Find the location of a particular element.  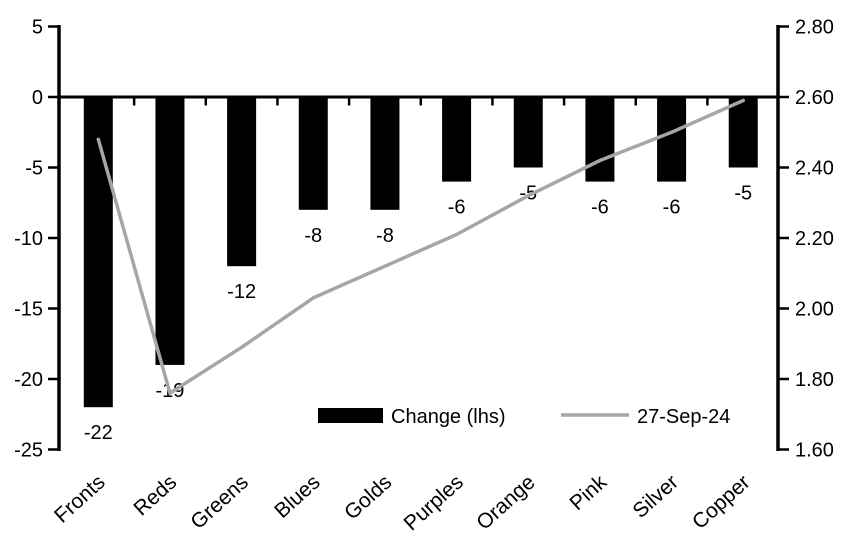

bar-orange is located at coordinates (528, 132).